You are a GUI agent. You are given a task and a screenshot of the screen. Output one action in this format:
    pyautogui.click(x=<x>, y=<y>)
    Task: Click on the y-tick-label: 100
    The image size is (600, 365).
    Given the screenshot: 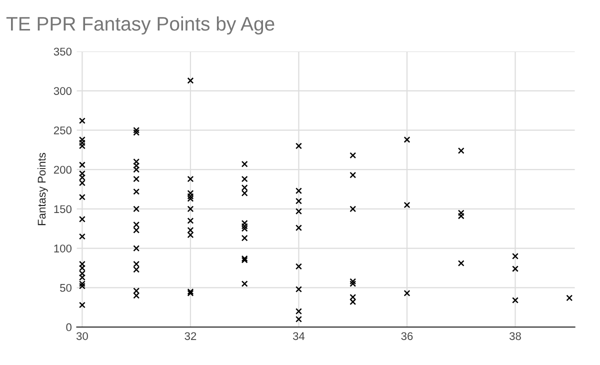 What is the action you would take?
    pyautogui.click(x=63, y=248)
    